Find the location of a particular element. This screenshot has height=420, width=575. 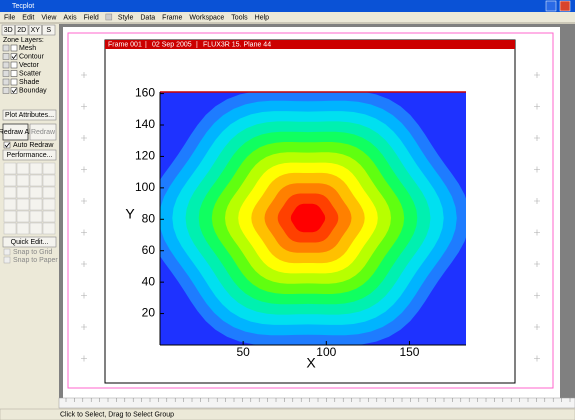

menu-item: Help is located at coordinates (262, 17).